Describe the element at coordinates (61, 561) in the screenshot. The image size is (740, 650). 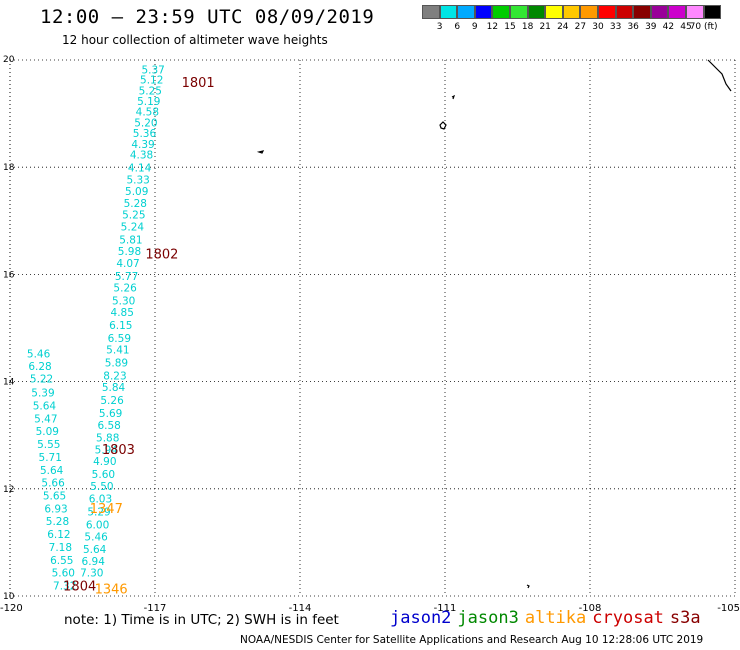
I see `wave-height-value: 6.55` at that location.